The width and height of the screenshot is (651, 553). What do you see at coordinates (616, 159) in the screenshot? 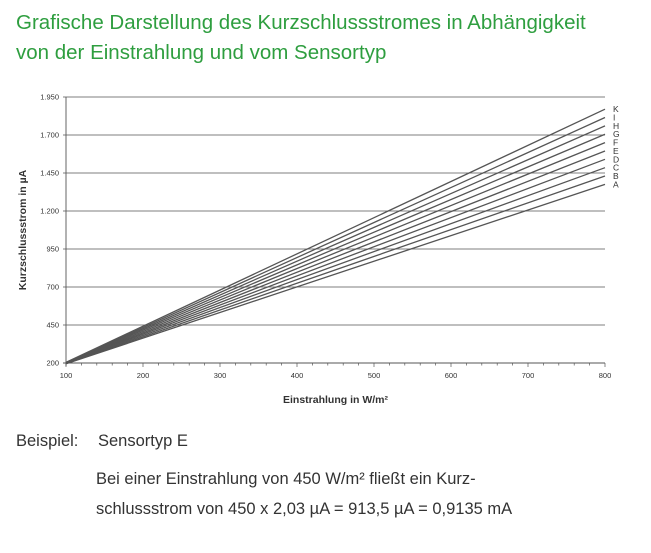
I see `series-label-d: D` at bounding box center [616, 159].